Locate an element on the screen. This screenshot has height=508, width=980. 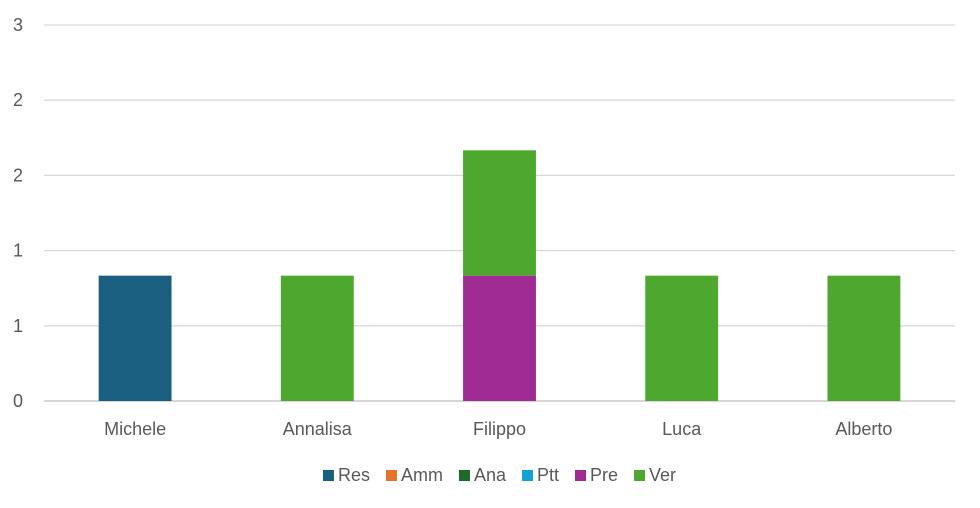
legend-item: Amm is located at coordinates (414, 475).